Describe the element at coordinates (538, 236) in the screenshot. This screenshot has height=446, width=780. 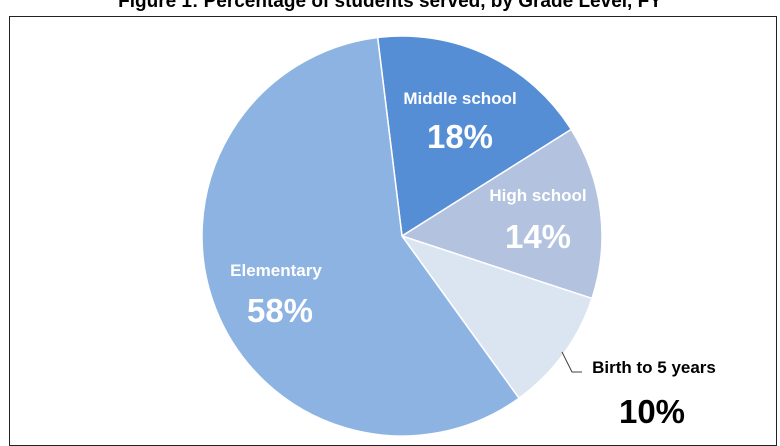
I see `slice-value-high-school: 14%` at that location.